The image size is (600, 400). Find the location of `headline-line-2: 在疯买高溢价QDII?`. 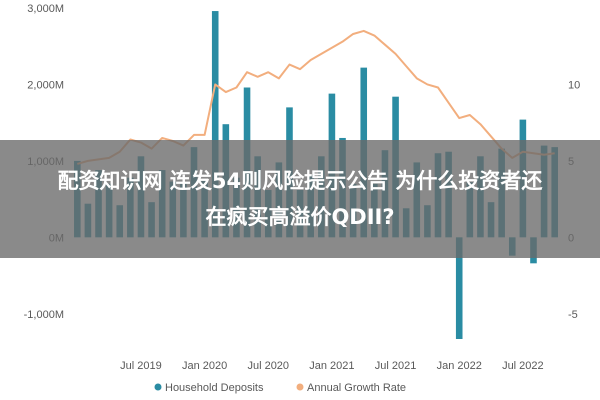

headline-line-2: 在疯买高溢价QDII? is located at coordinates (300, 217).